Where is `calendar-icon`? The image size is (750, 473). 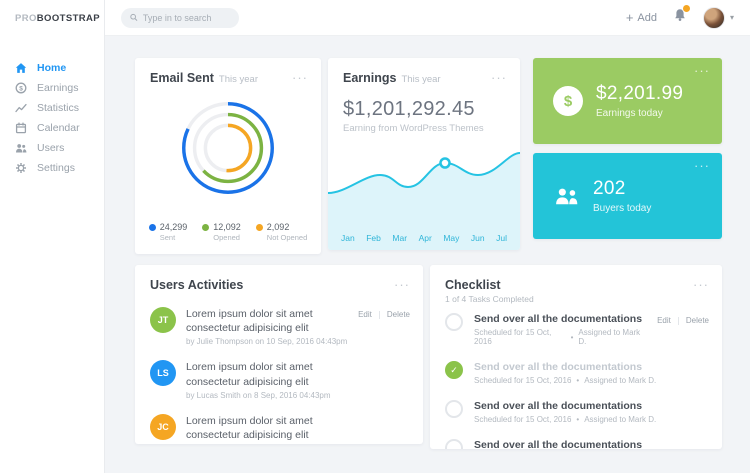 calendar-icon is located at coordinates (21, 128).